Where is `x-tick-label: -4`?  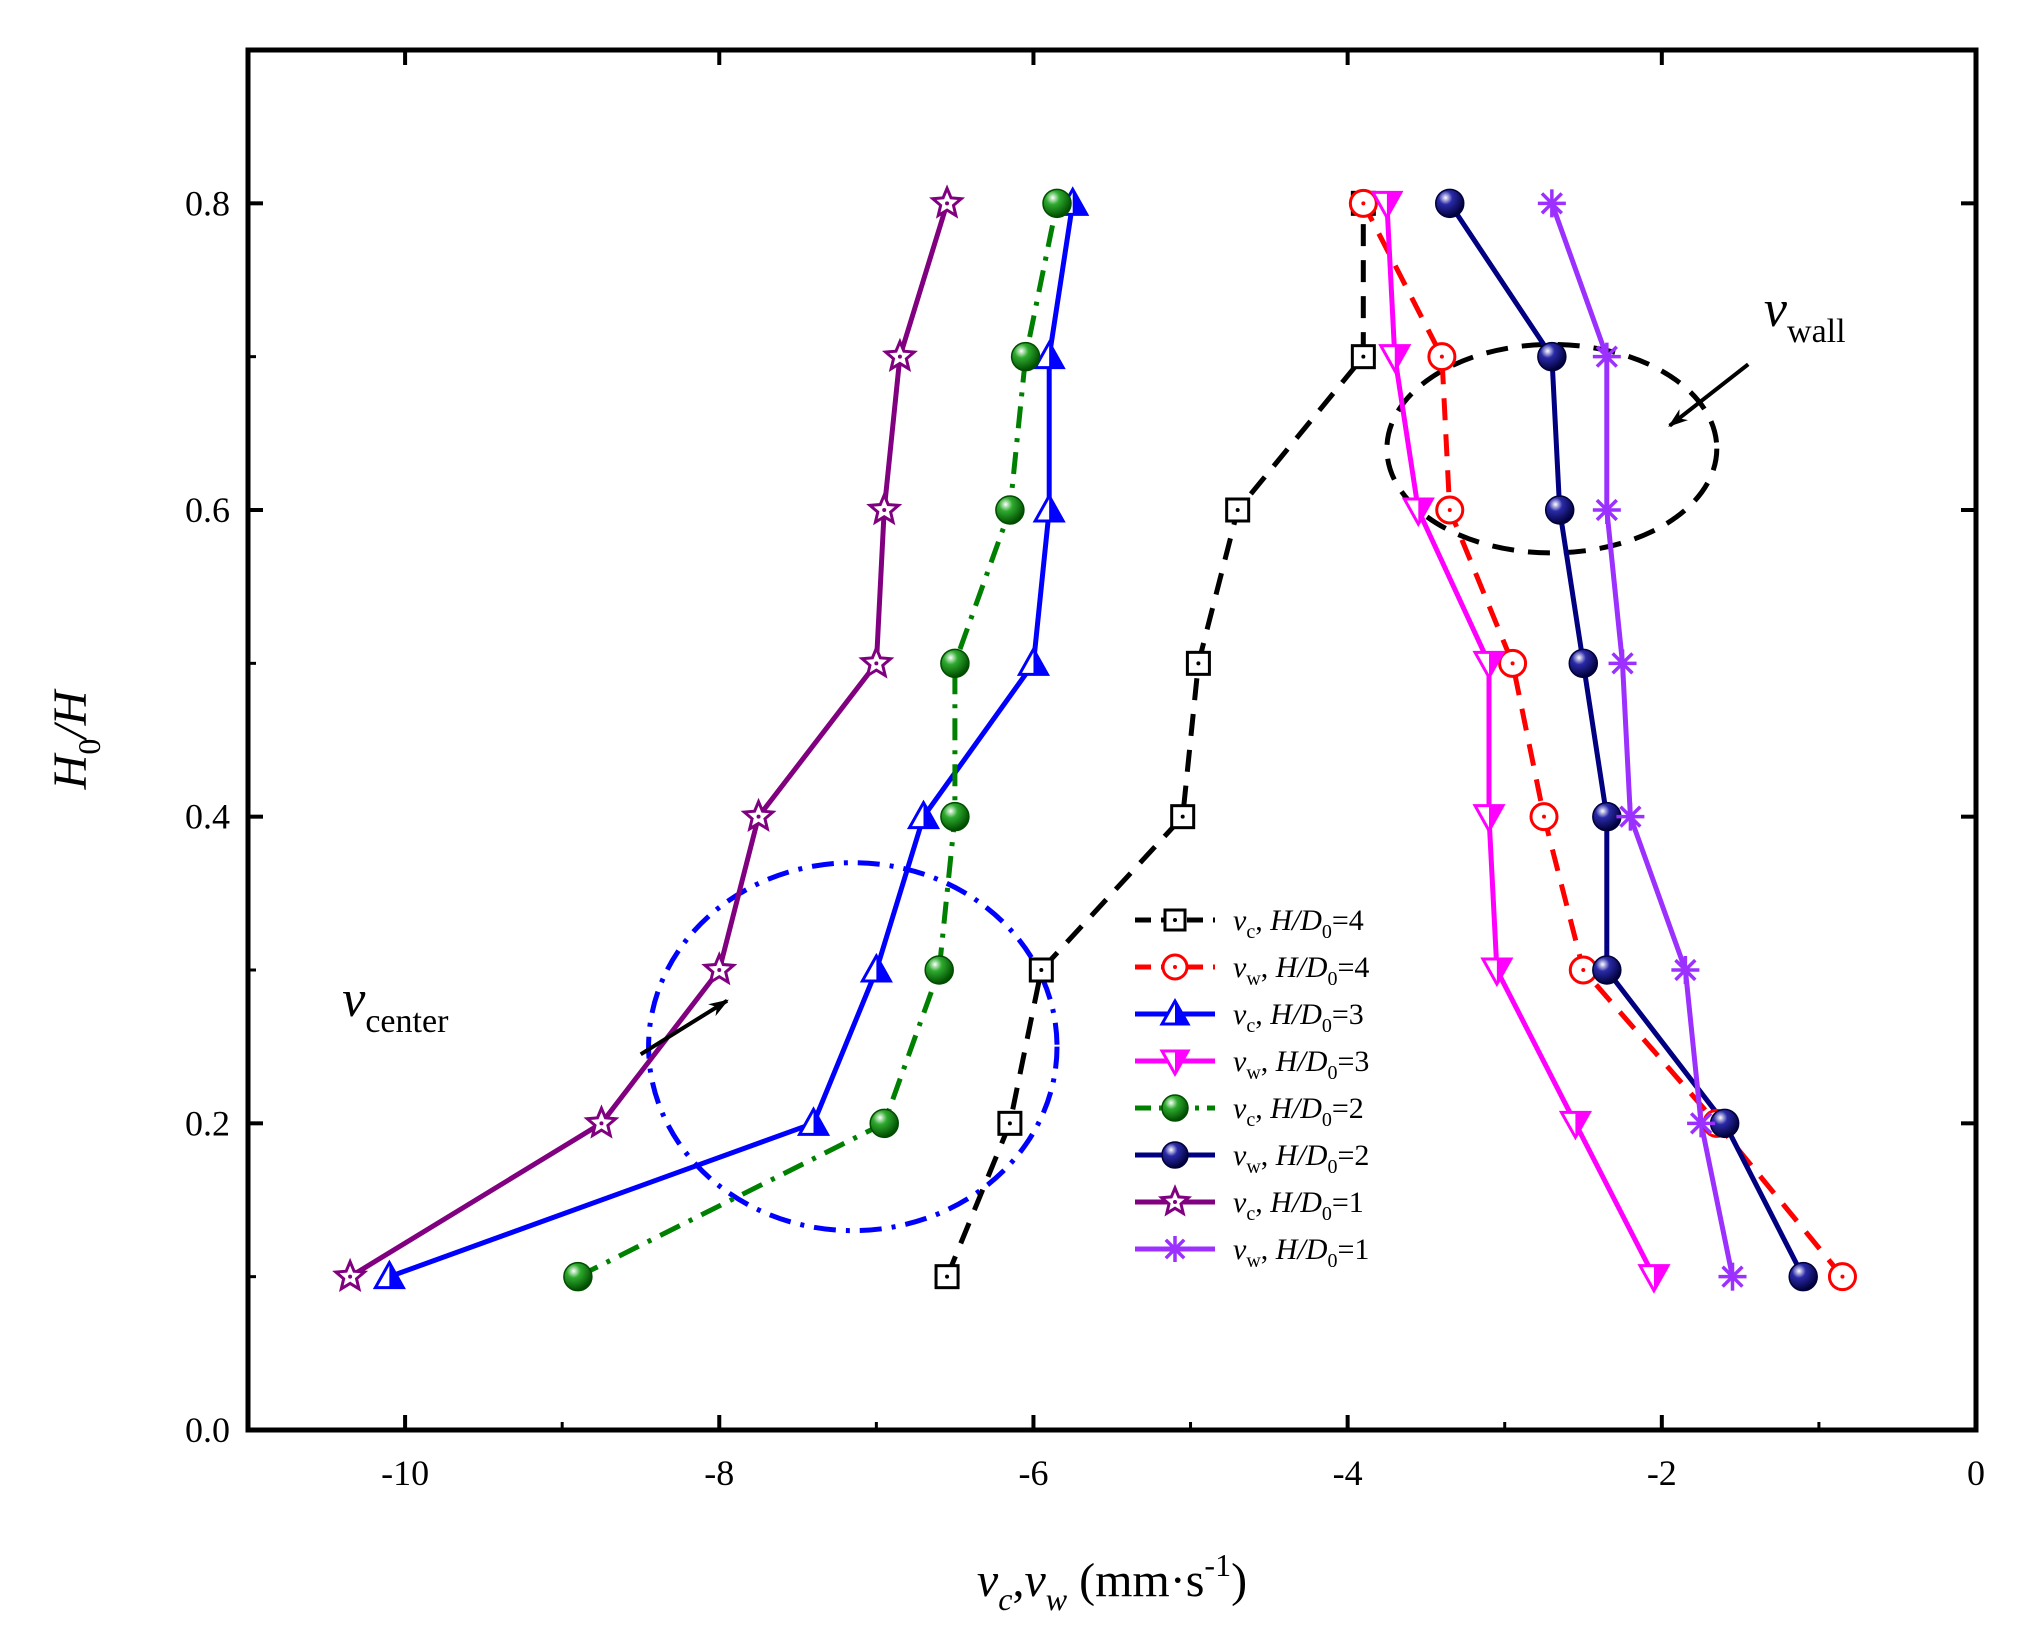
x-tick-label: -4 is located at coordinates (1348, 1473).